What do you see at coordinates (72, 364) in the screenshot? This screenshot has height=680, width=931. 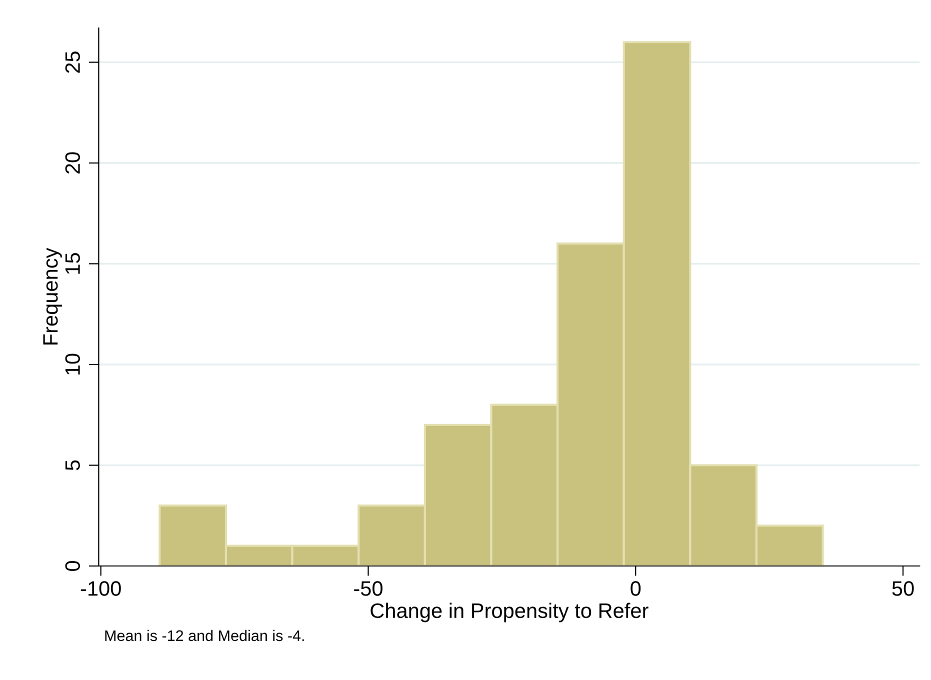 I see `y-tick-label: 10` at bounding box center [72, 364].